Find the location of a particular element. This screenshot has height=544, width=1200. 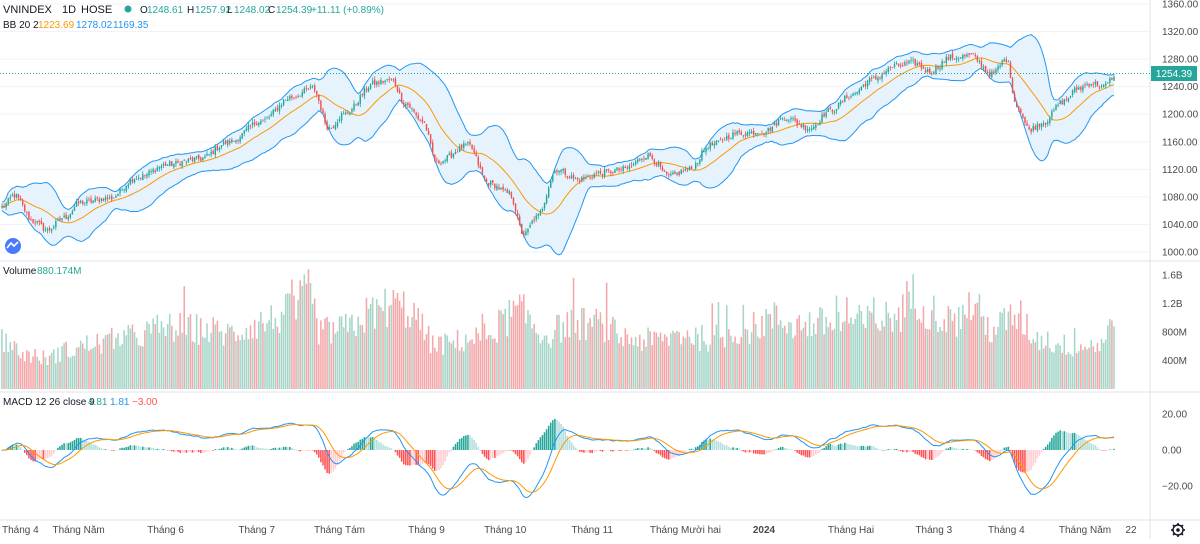

macd-axis: 20.000.00−20.00 is located at coordinates (1177, 451).